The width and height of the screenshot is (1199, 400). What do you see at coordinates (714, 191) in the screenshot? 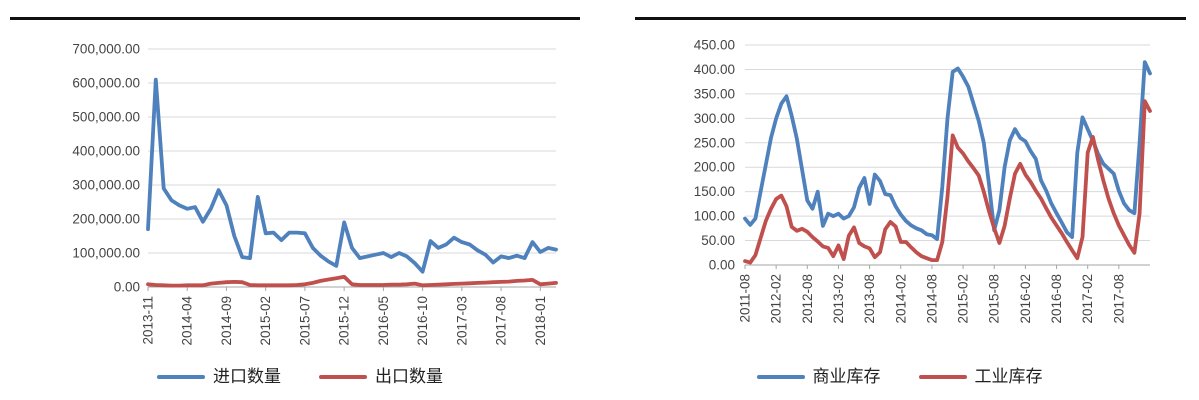
I see `y-axis-label: 150.00` at bounding box center [714, 191].